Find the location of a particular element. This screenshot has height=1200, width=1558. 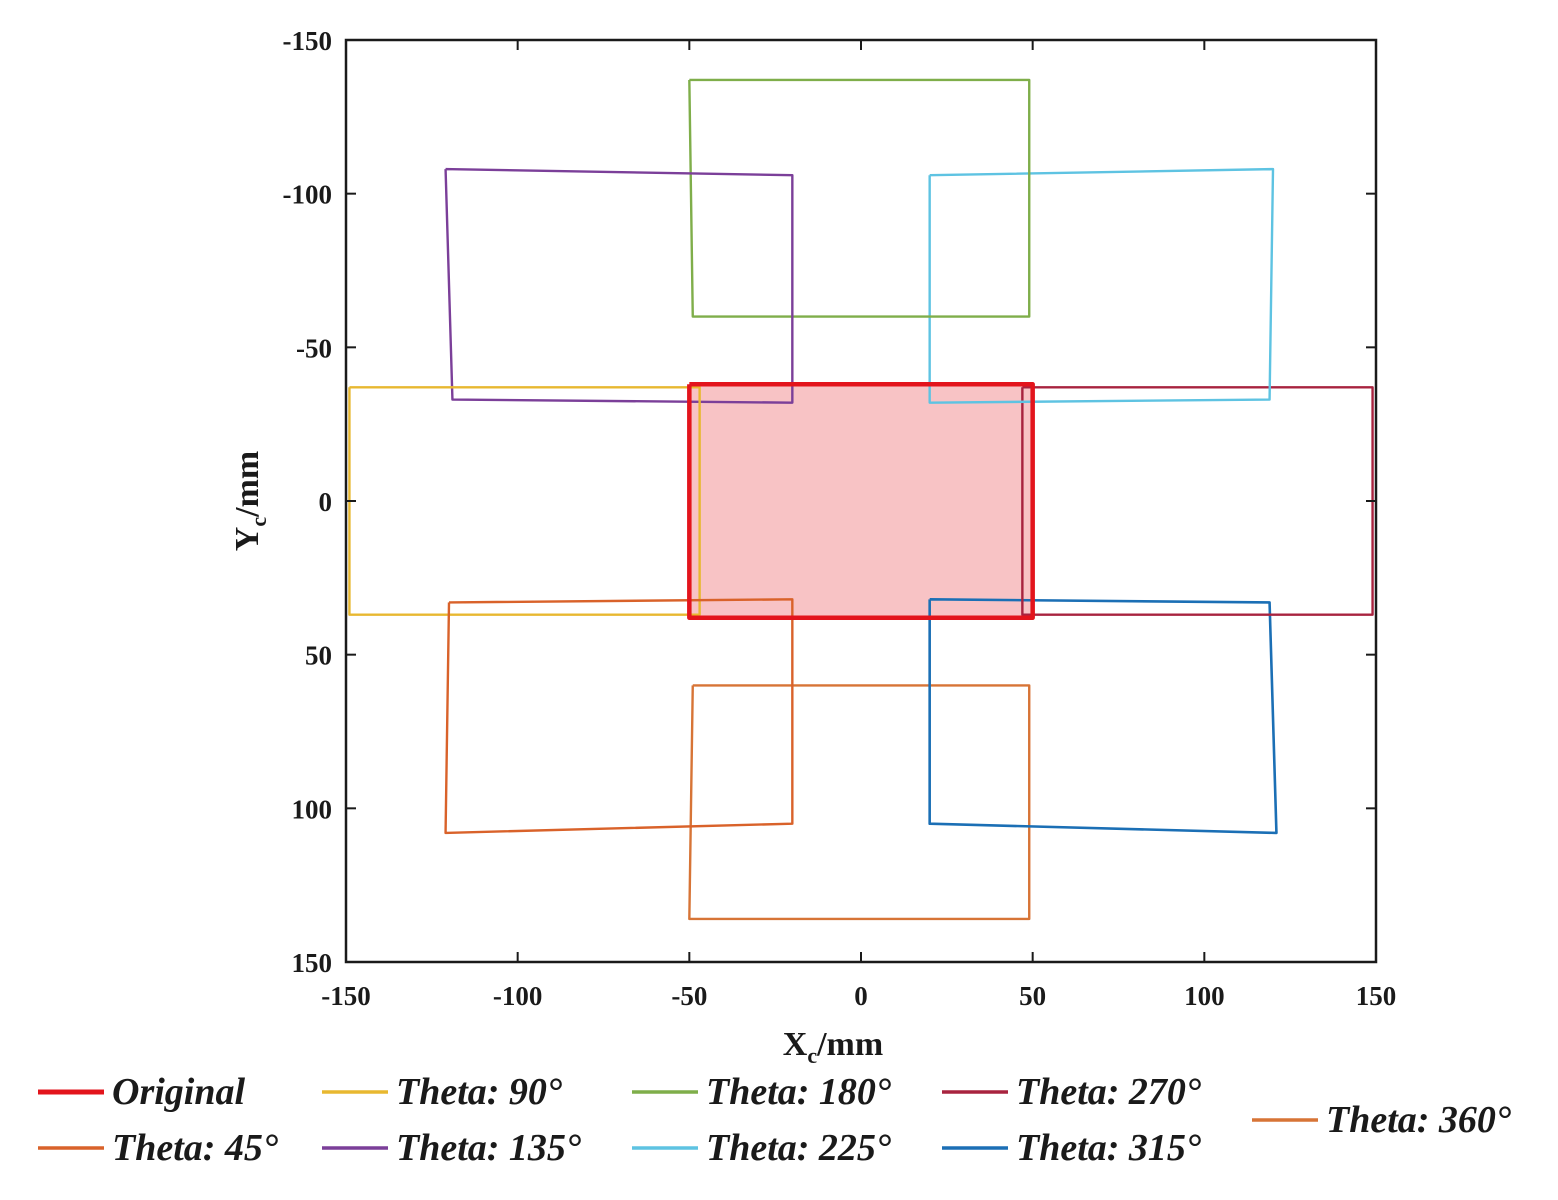

y-tick-label: 0 is located at coordinates (326, 502).